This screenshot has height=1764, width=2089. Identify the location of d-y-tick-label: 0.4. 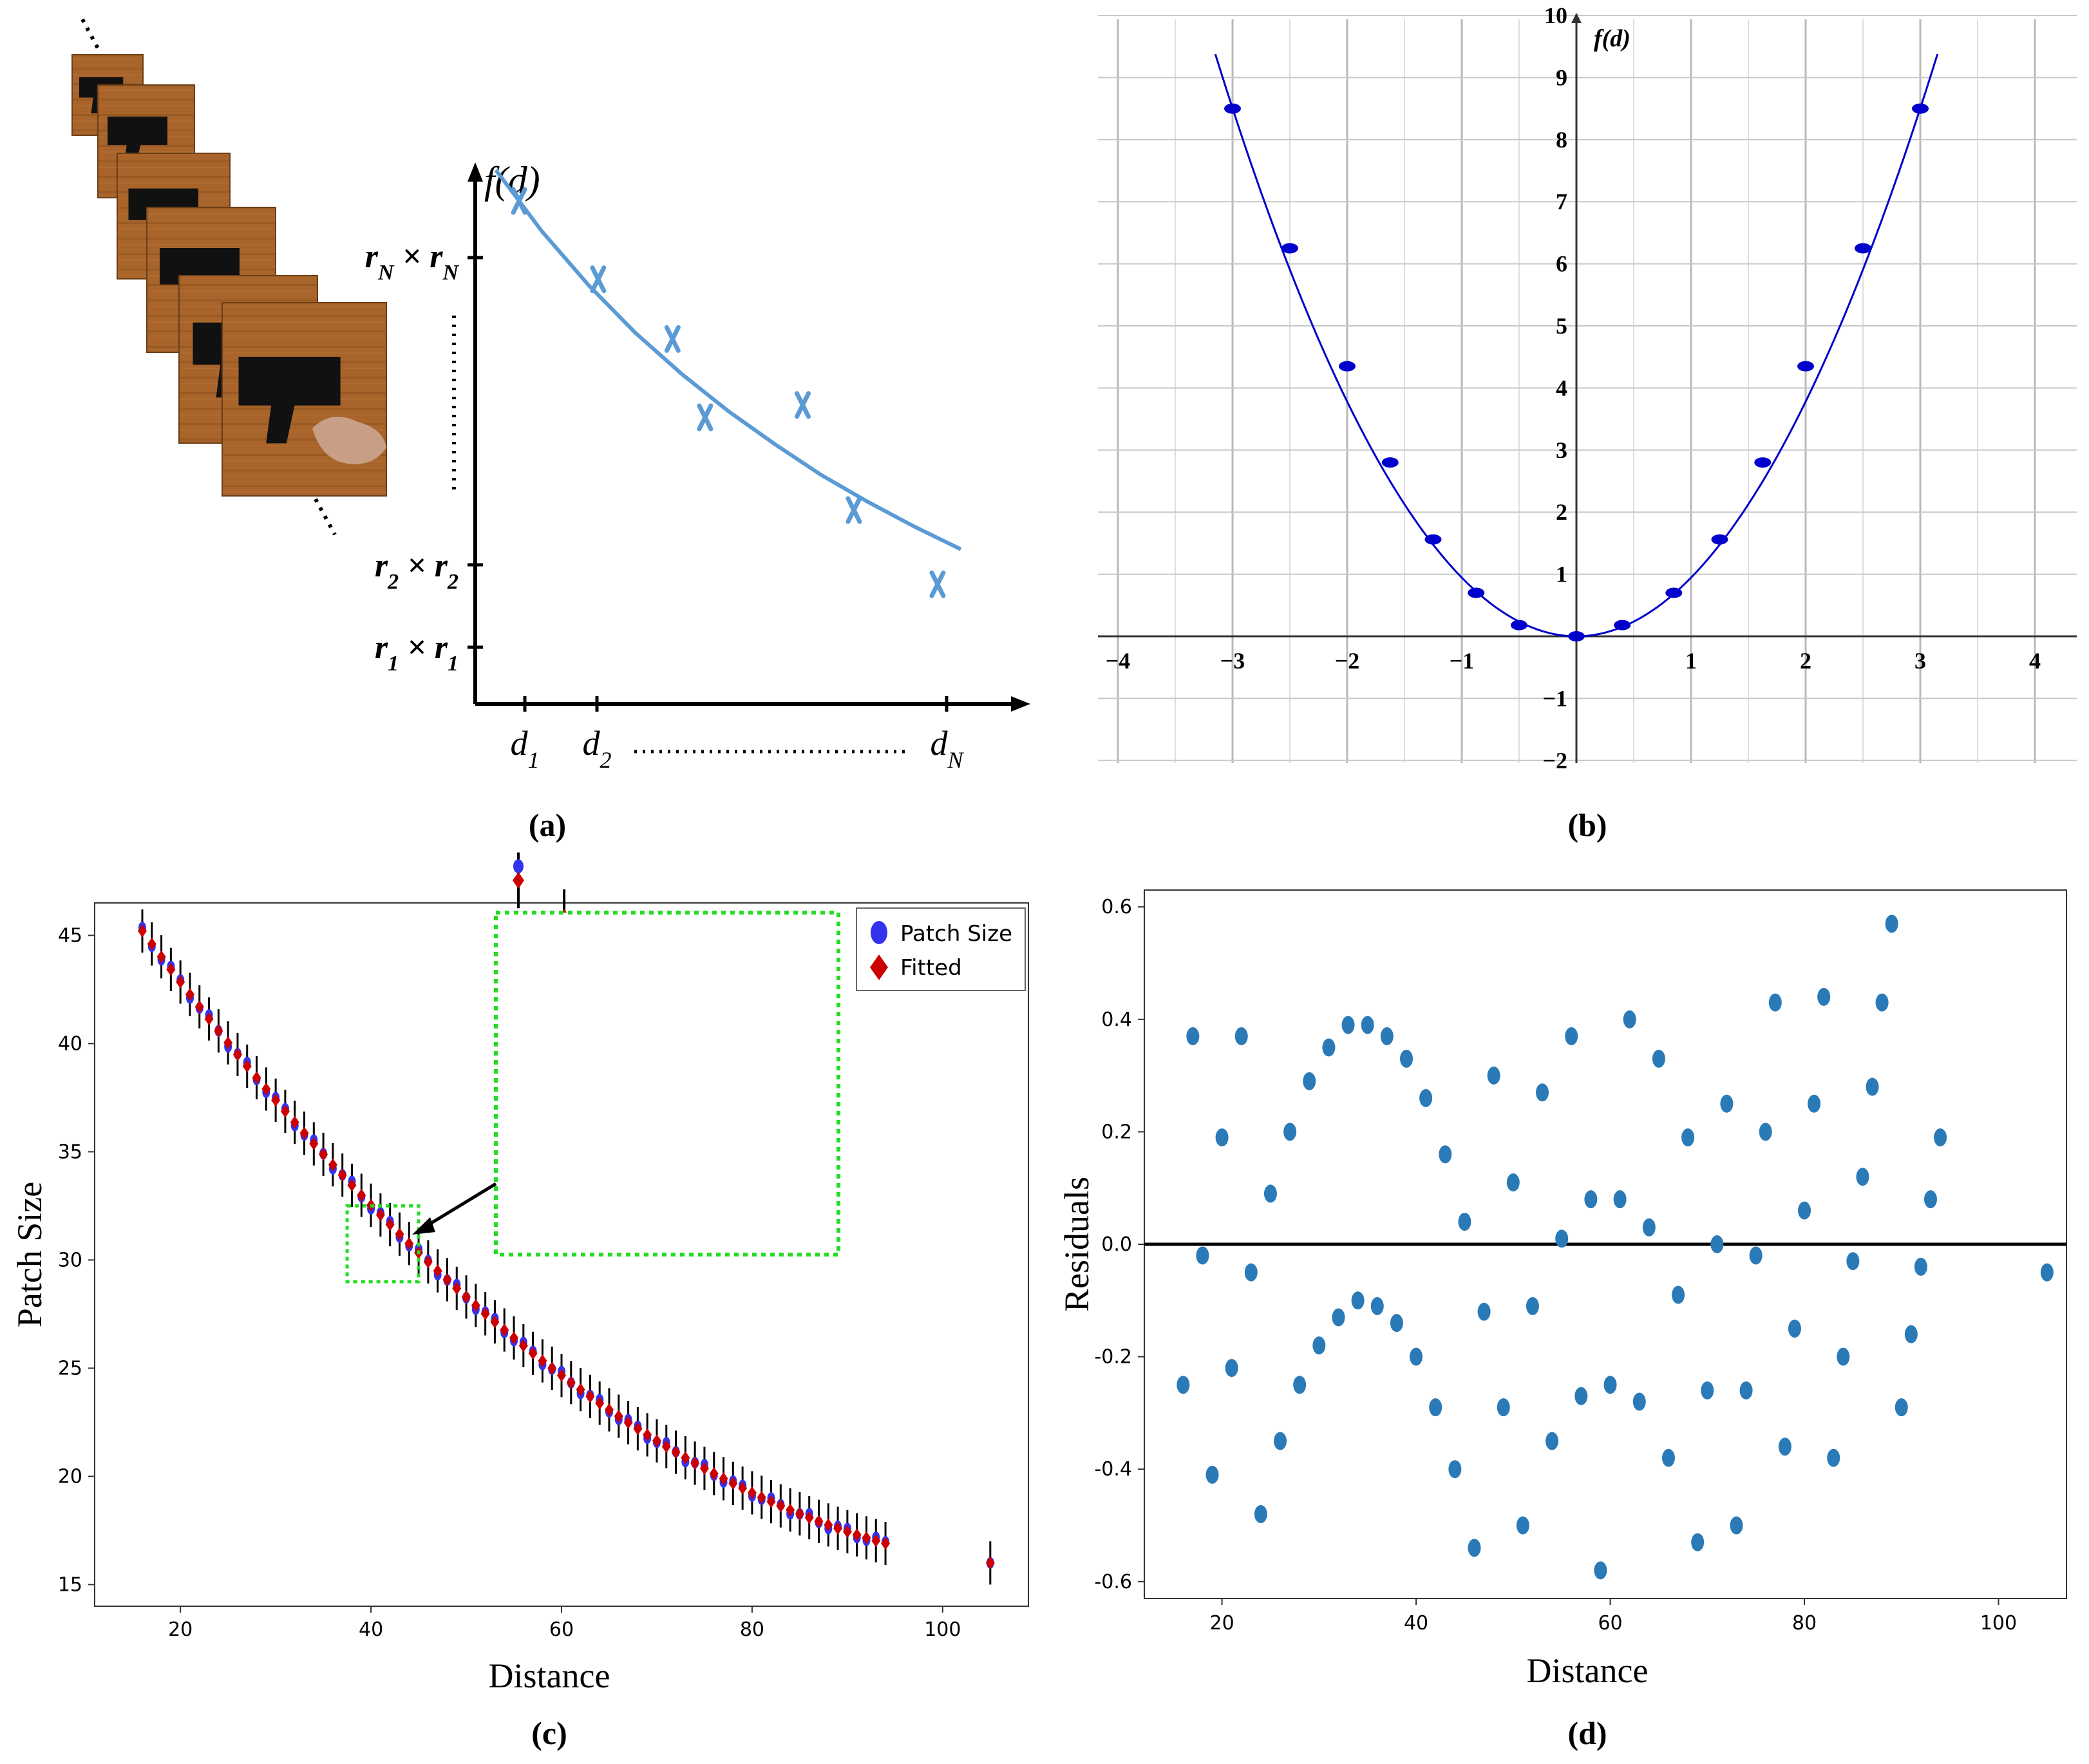
(1117, 1020).